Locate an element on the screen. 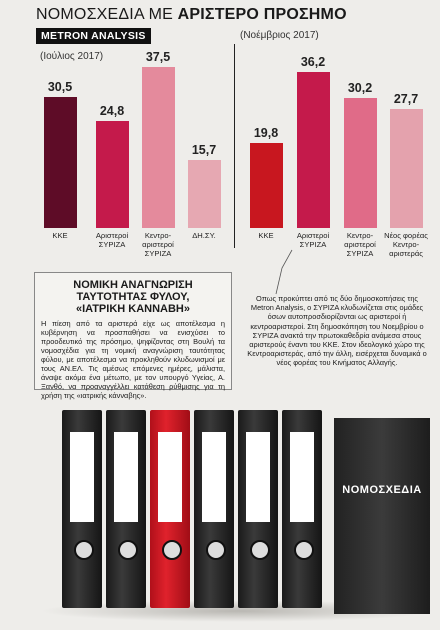 Image resolution: width=440 pixels, height=630 pixels. value-label: 37,5 is located at coordinates (158, 56).